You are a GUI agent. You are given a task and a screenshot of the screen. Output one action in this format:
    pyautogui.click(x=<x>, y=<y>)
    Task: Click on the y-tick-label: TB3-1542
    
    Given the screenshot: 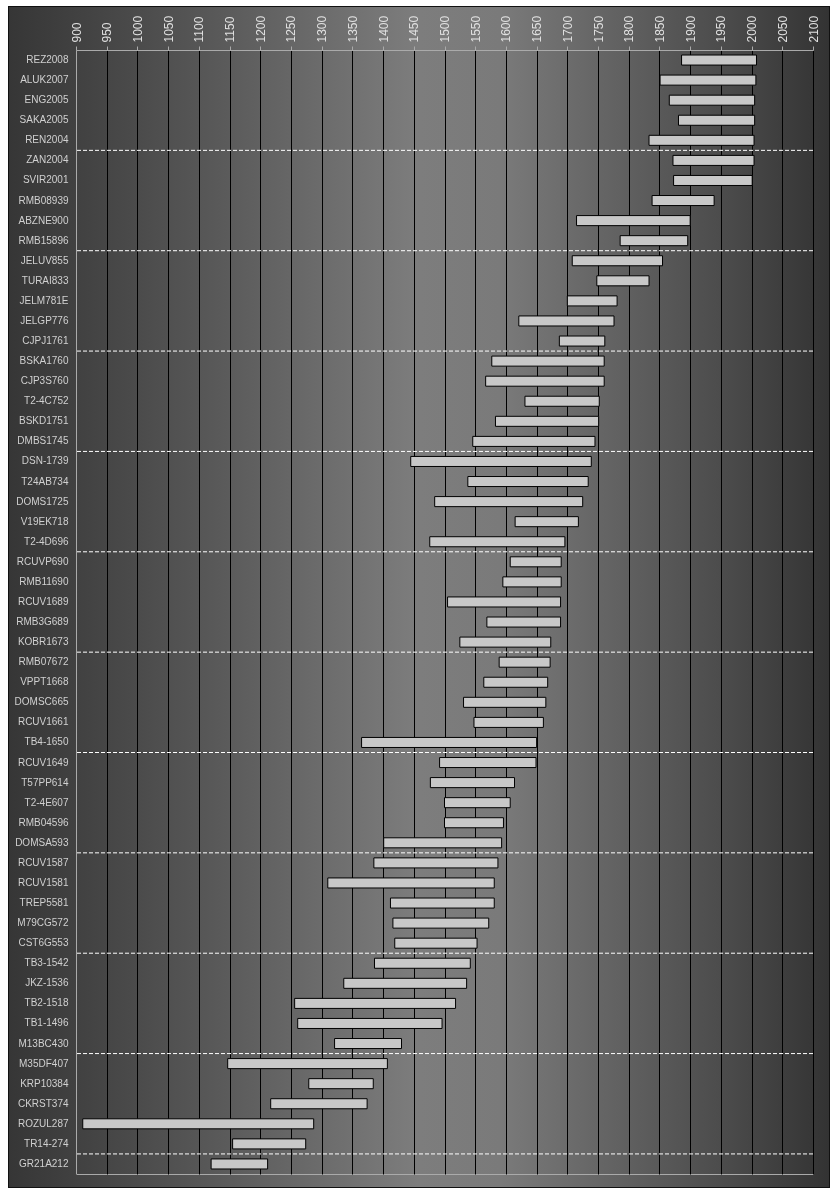 What is the action you would take?
    pyautogui.click(x=46, y=963)
    